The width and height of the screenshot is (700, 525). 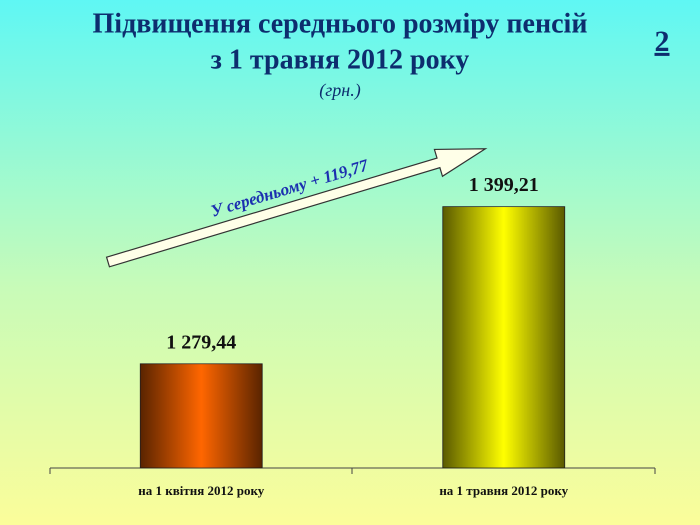 What do you see at coordinates (339, 90) in the screenshot?
I see `chart-subtitle: (грн.)` at bounding box center [339, 90].